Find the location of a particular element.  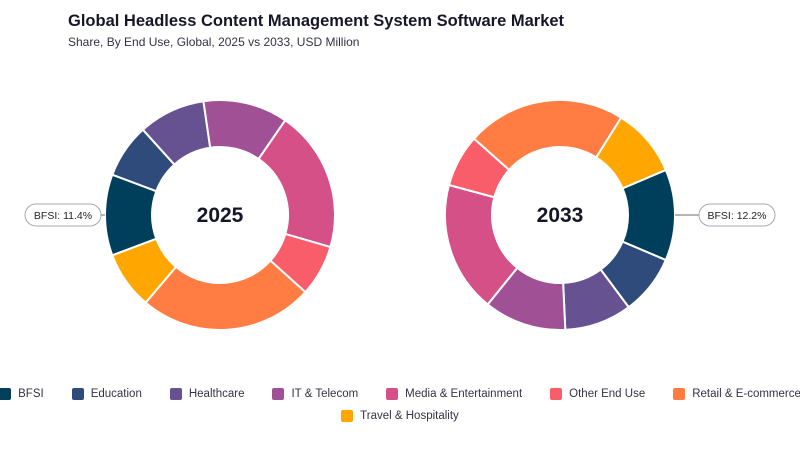

legend-label: Healthcare is located at coordinates (216, 394).